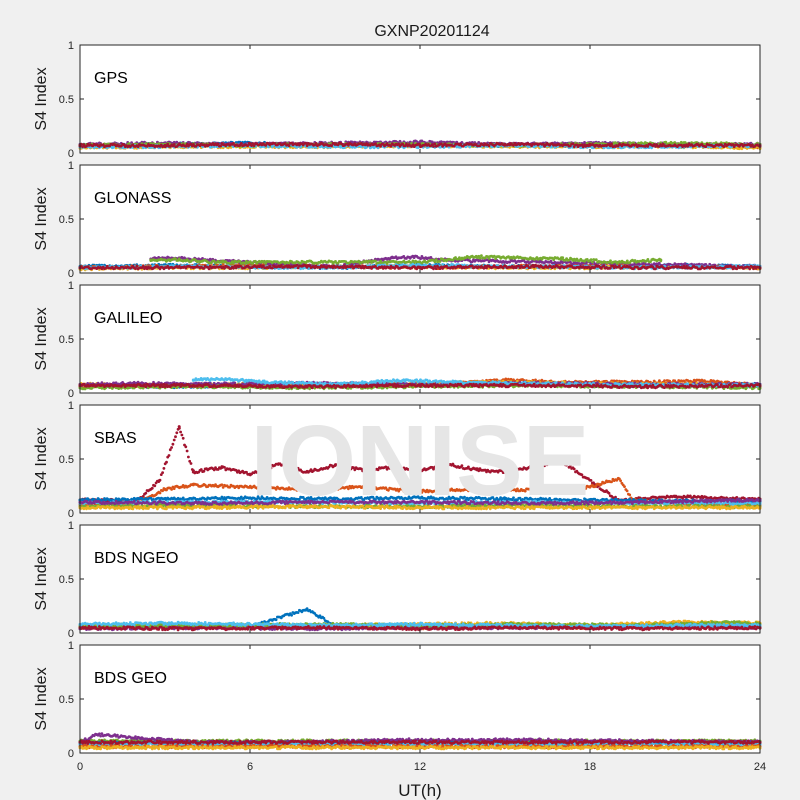 This screenshot has height=800, width=800. I want to click on panel-gps: 0 0.5 1 GPS S4 Index, so click(397, 100).